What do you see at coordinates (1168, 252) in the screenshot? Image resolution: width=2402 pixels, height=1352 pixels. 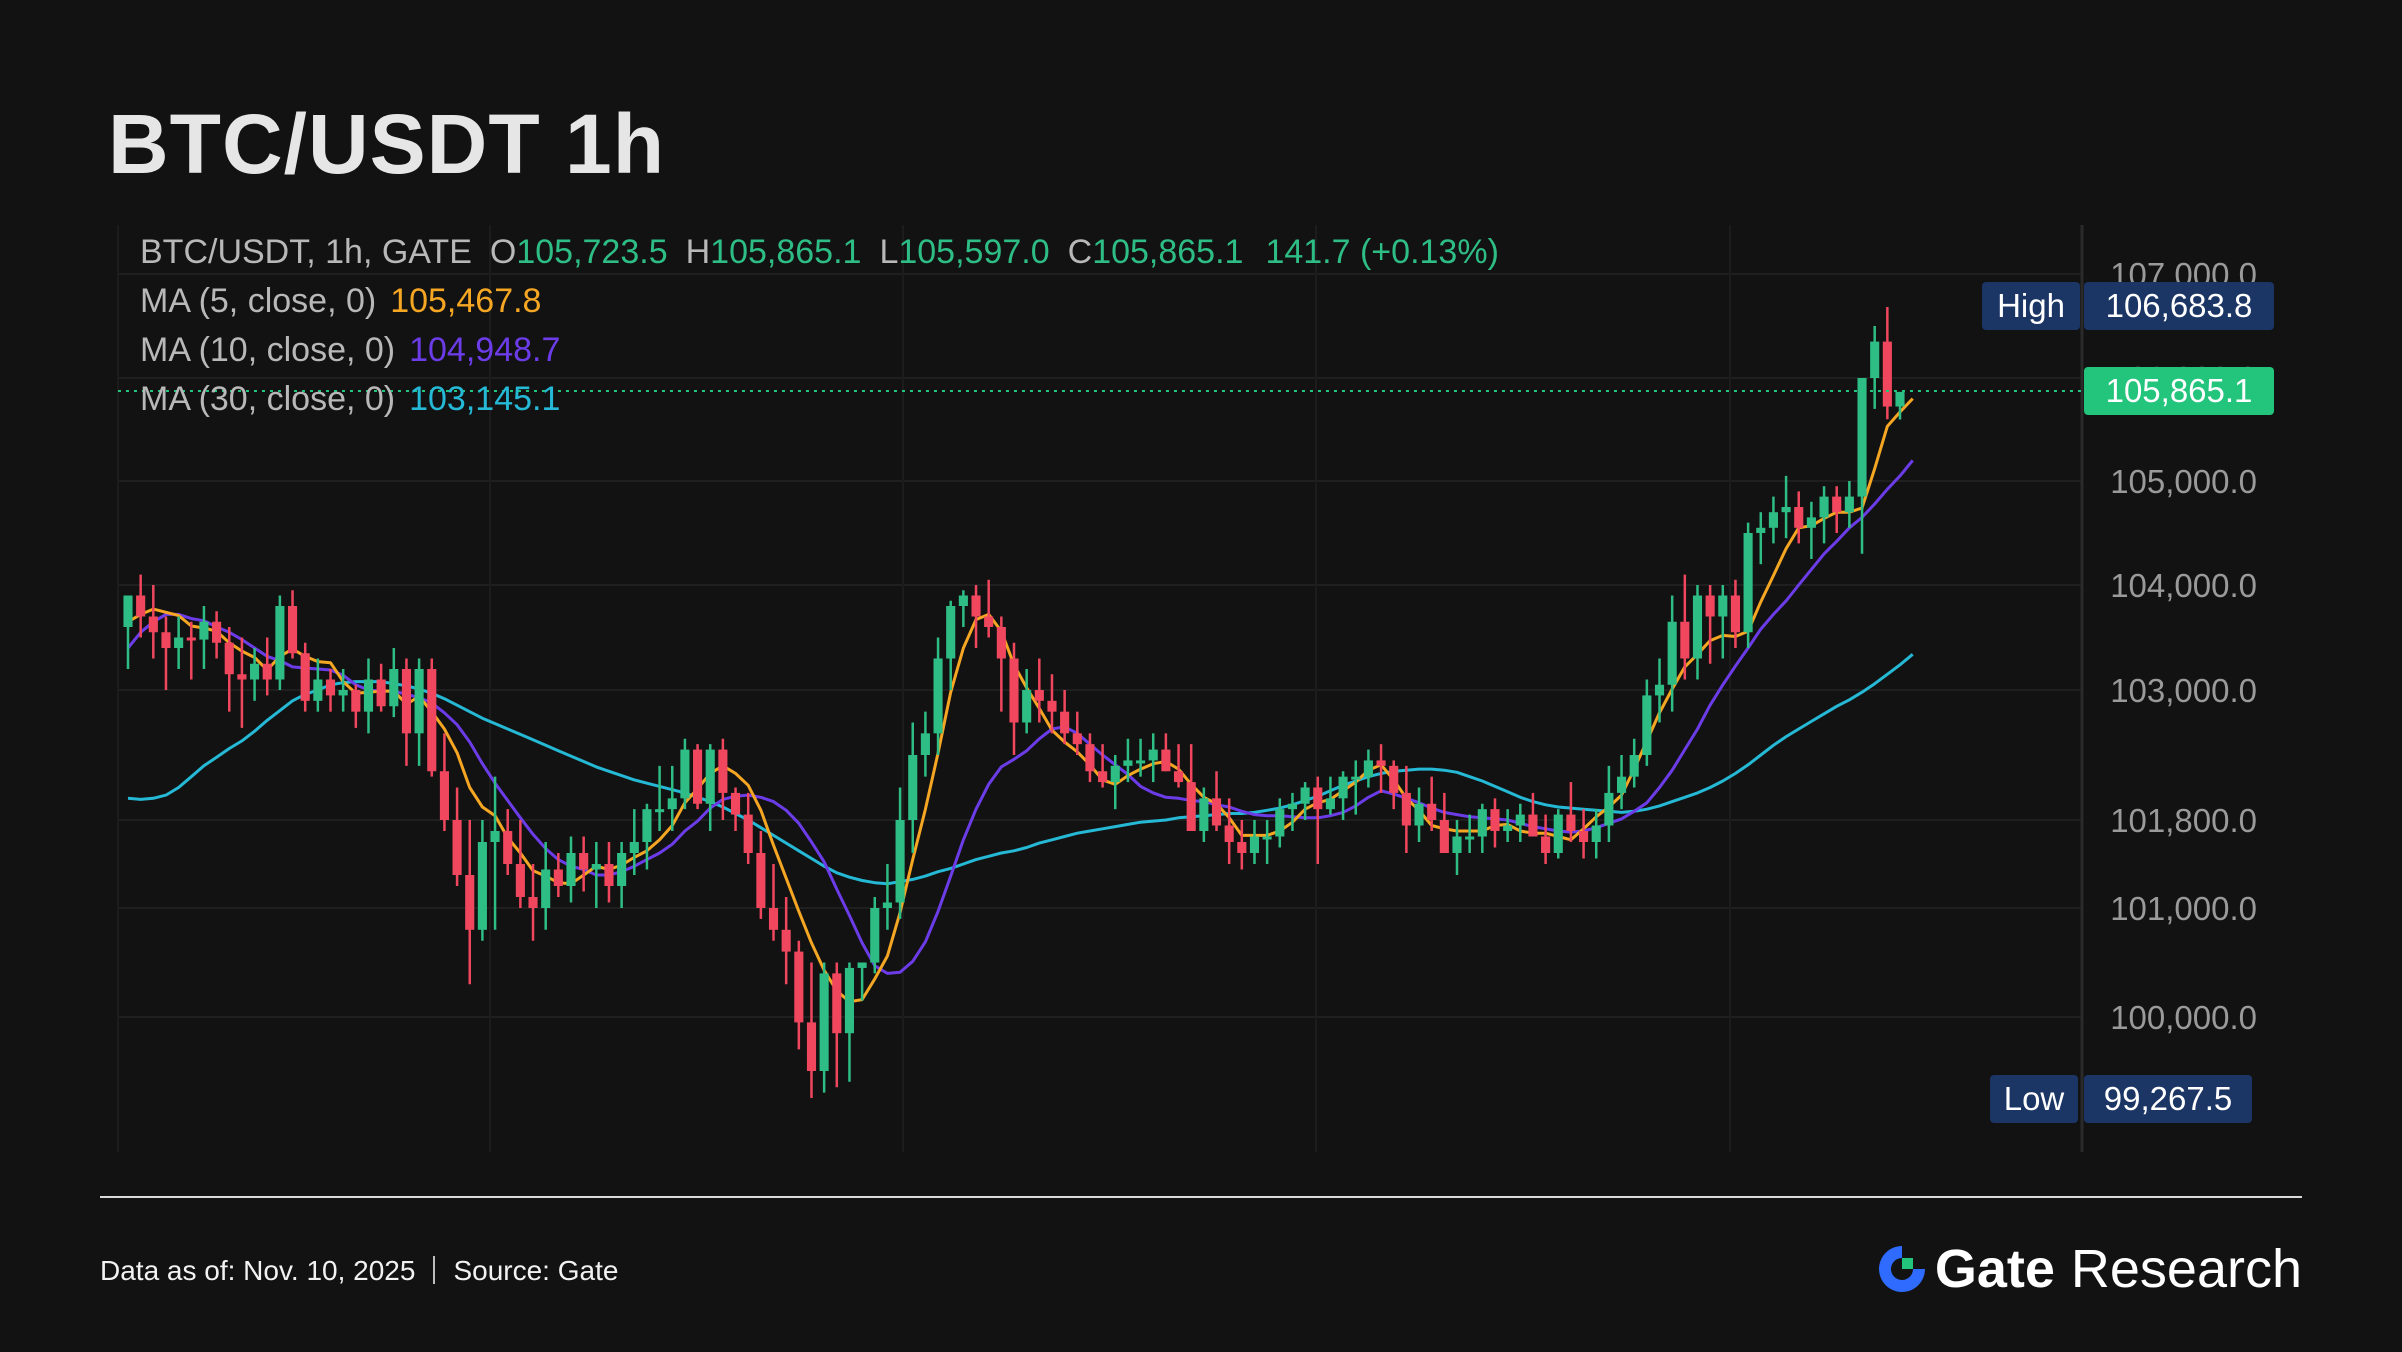 I see `legend-close-value: 105,865.1` at bounding box center [1168, 252].